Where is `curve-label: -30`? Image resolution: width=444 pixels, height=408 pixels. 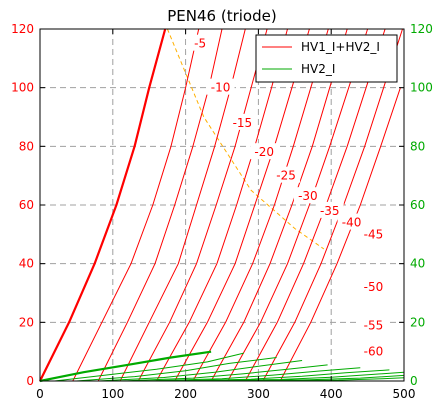
curve-label: -30 is located at coordinates (308, 196).